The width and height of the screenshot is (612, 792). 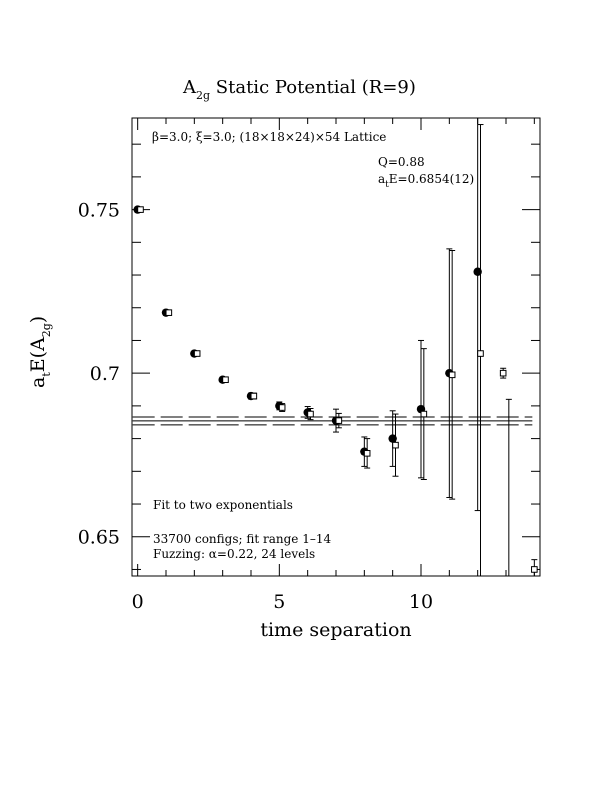 What do you see at coordinates (138, 602) in the screenshot?
I see `x-tick-label: 0` at bounding box center [138, 602].